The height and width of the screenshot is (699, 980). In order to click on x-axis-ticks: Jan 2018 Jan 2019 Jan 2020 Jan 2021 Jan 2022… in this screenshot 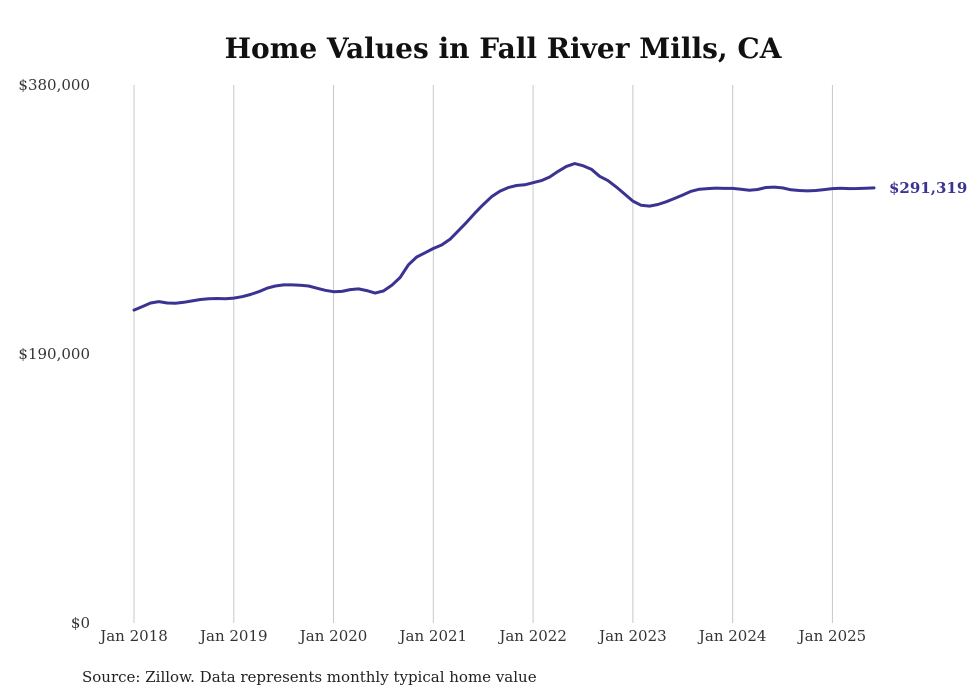, I will do `click(482, 636)`.